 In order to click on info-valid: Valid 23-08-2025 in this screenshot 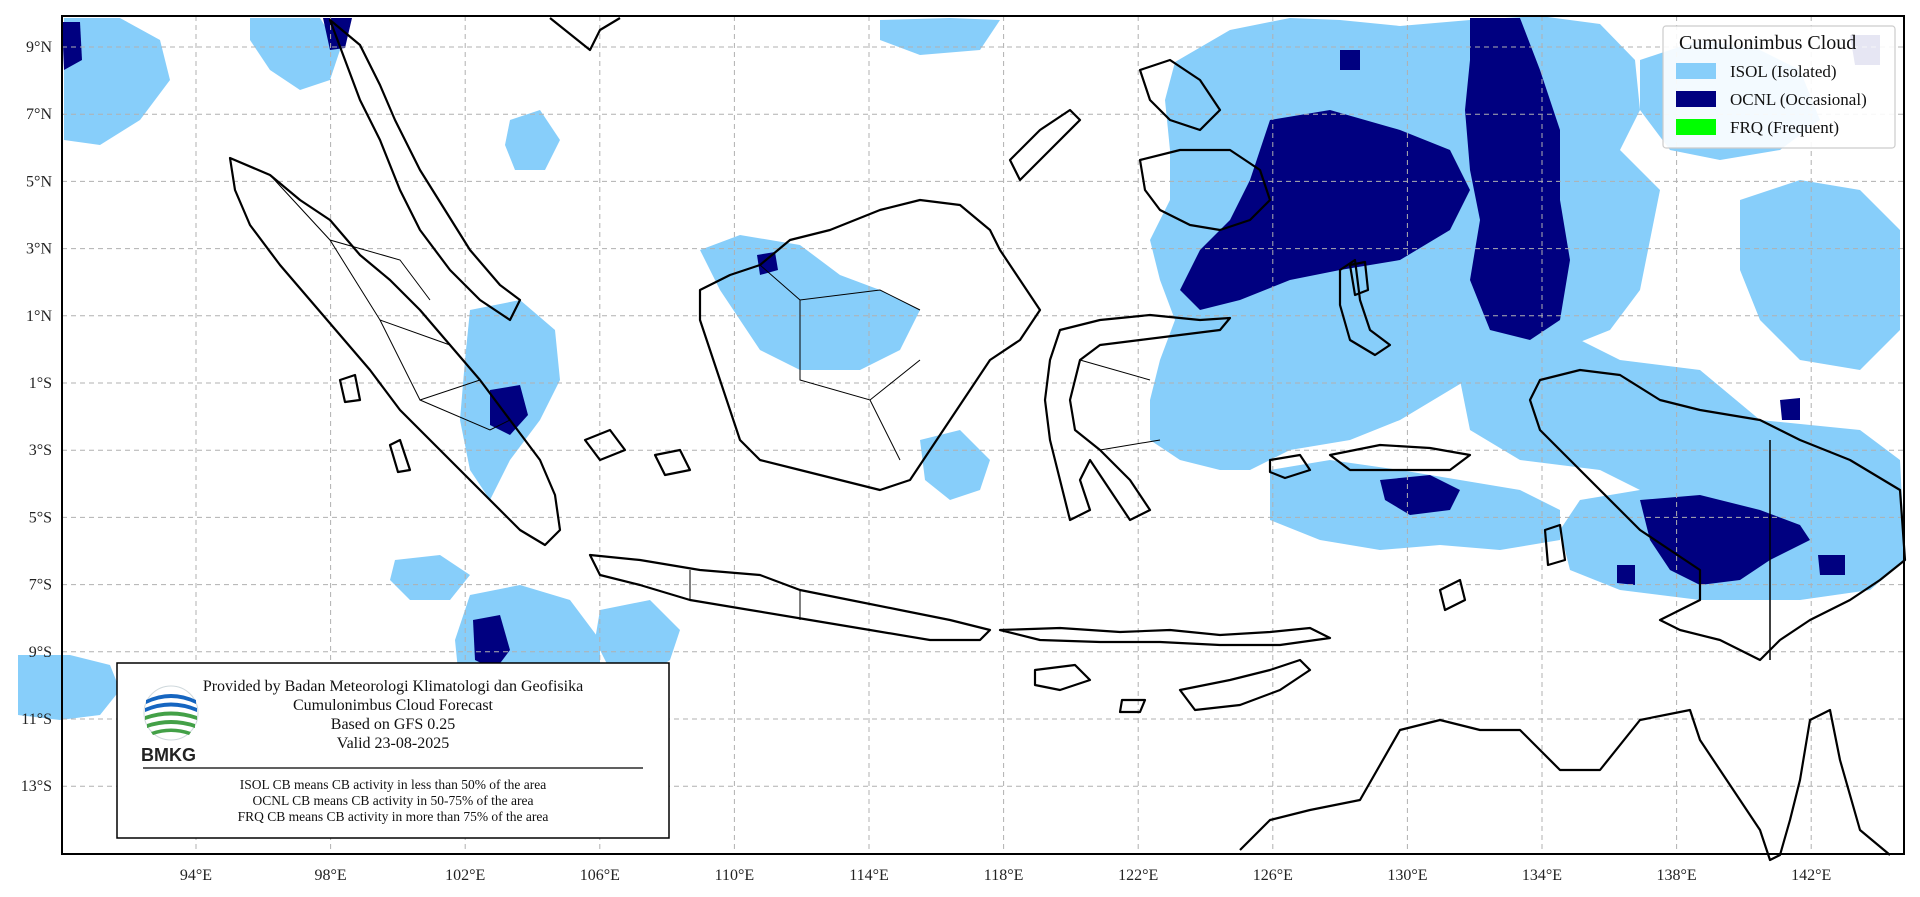, I will do `click(393, 743)`.